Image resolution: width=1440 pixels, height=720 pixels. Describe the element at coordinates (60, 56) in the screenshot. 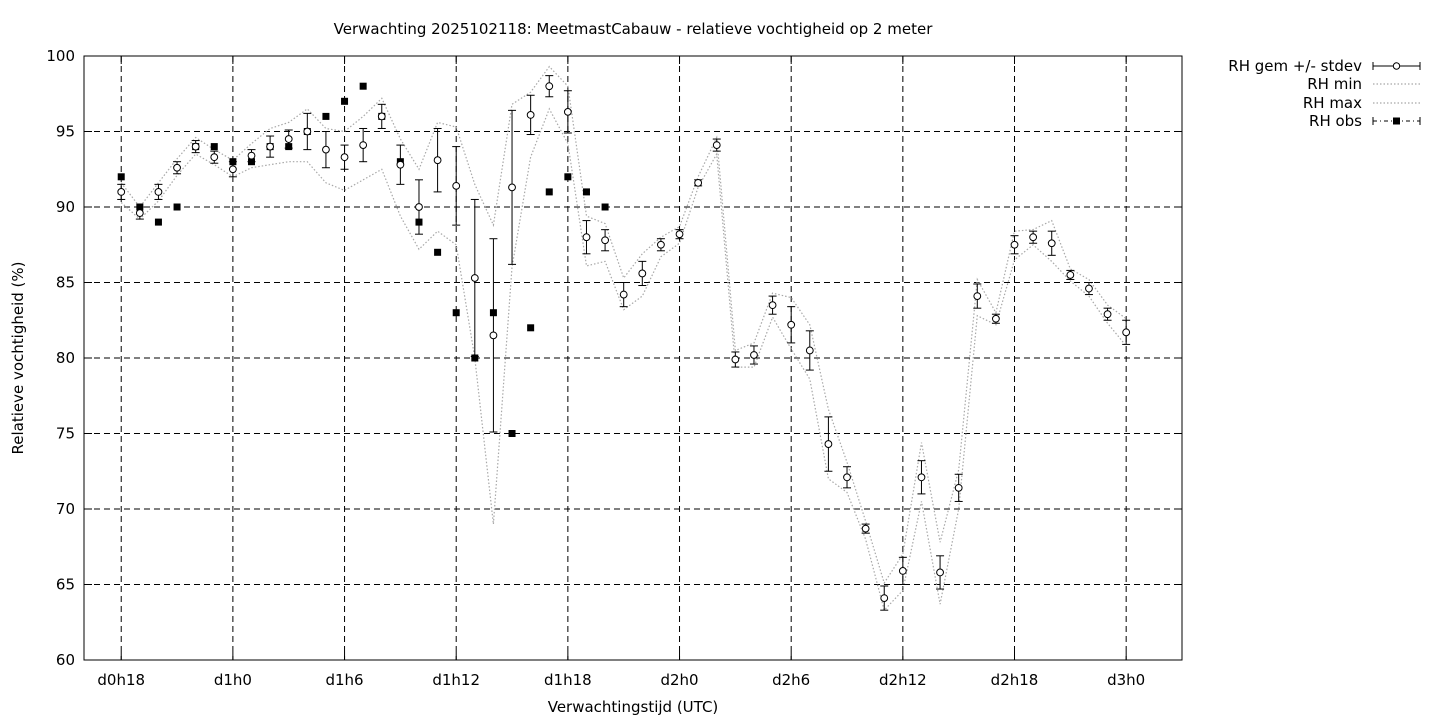

I see `y-tick-label: 100` at that location.